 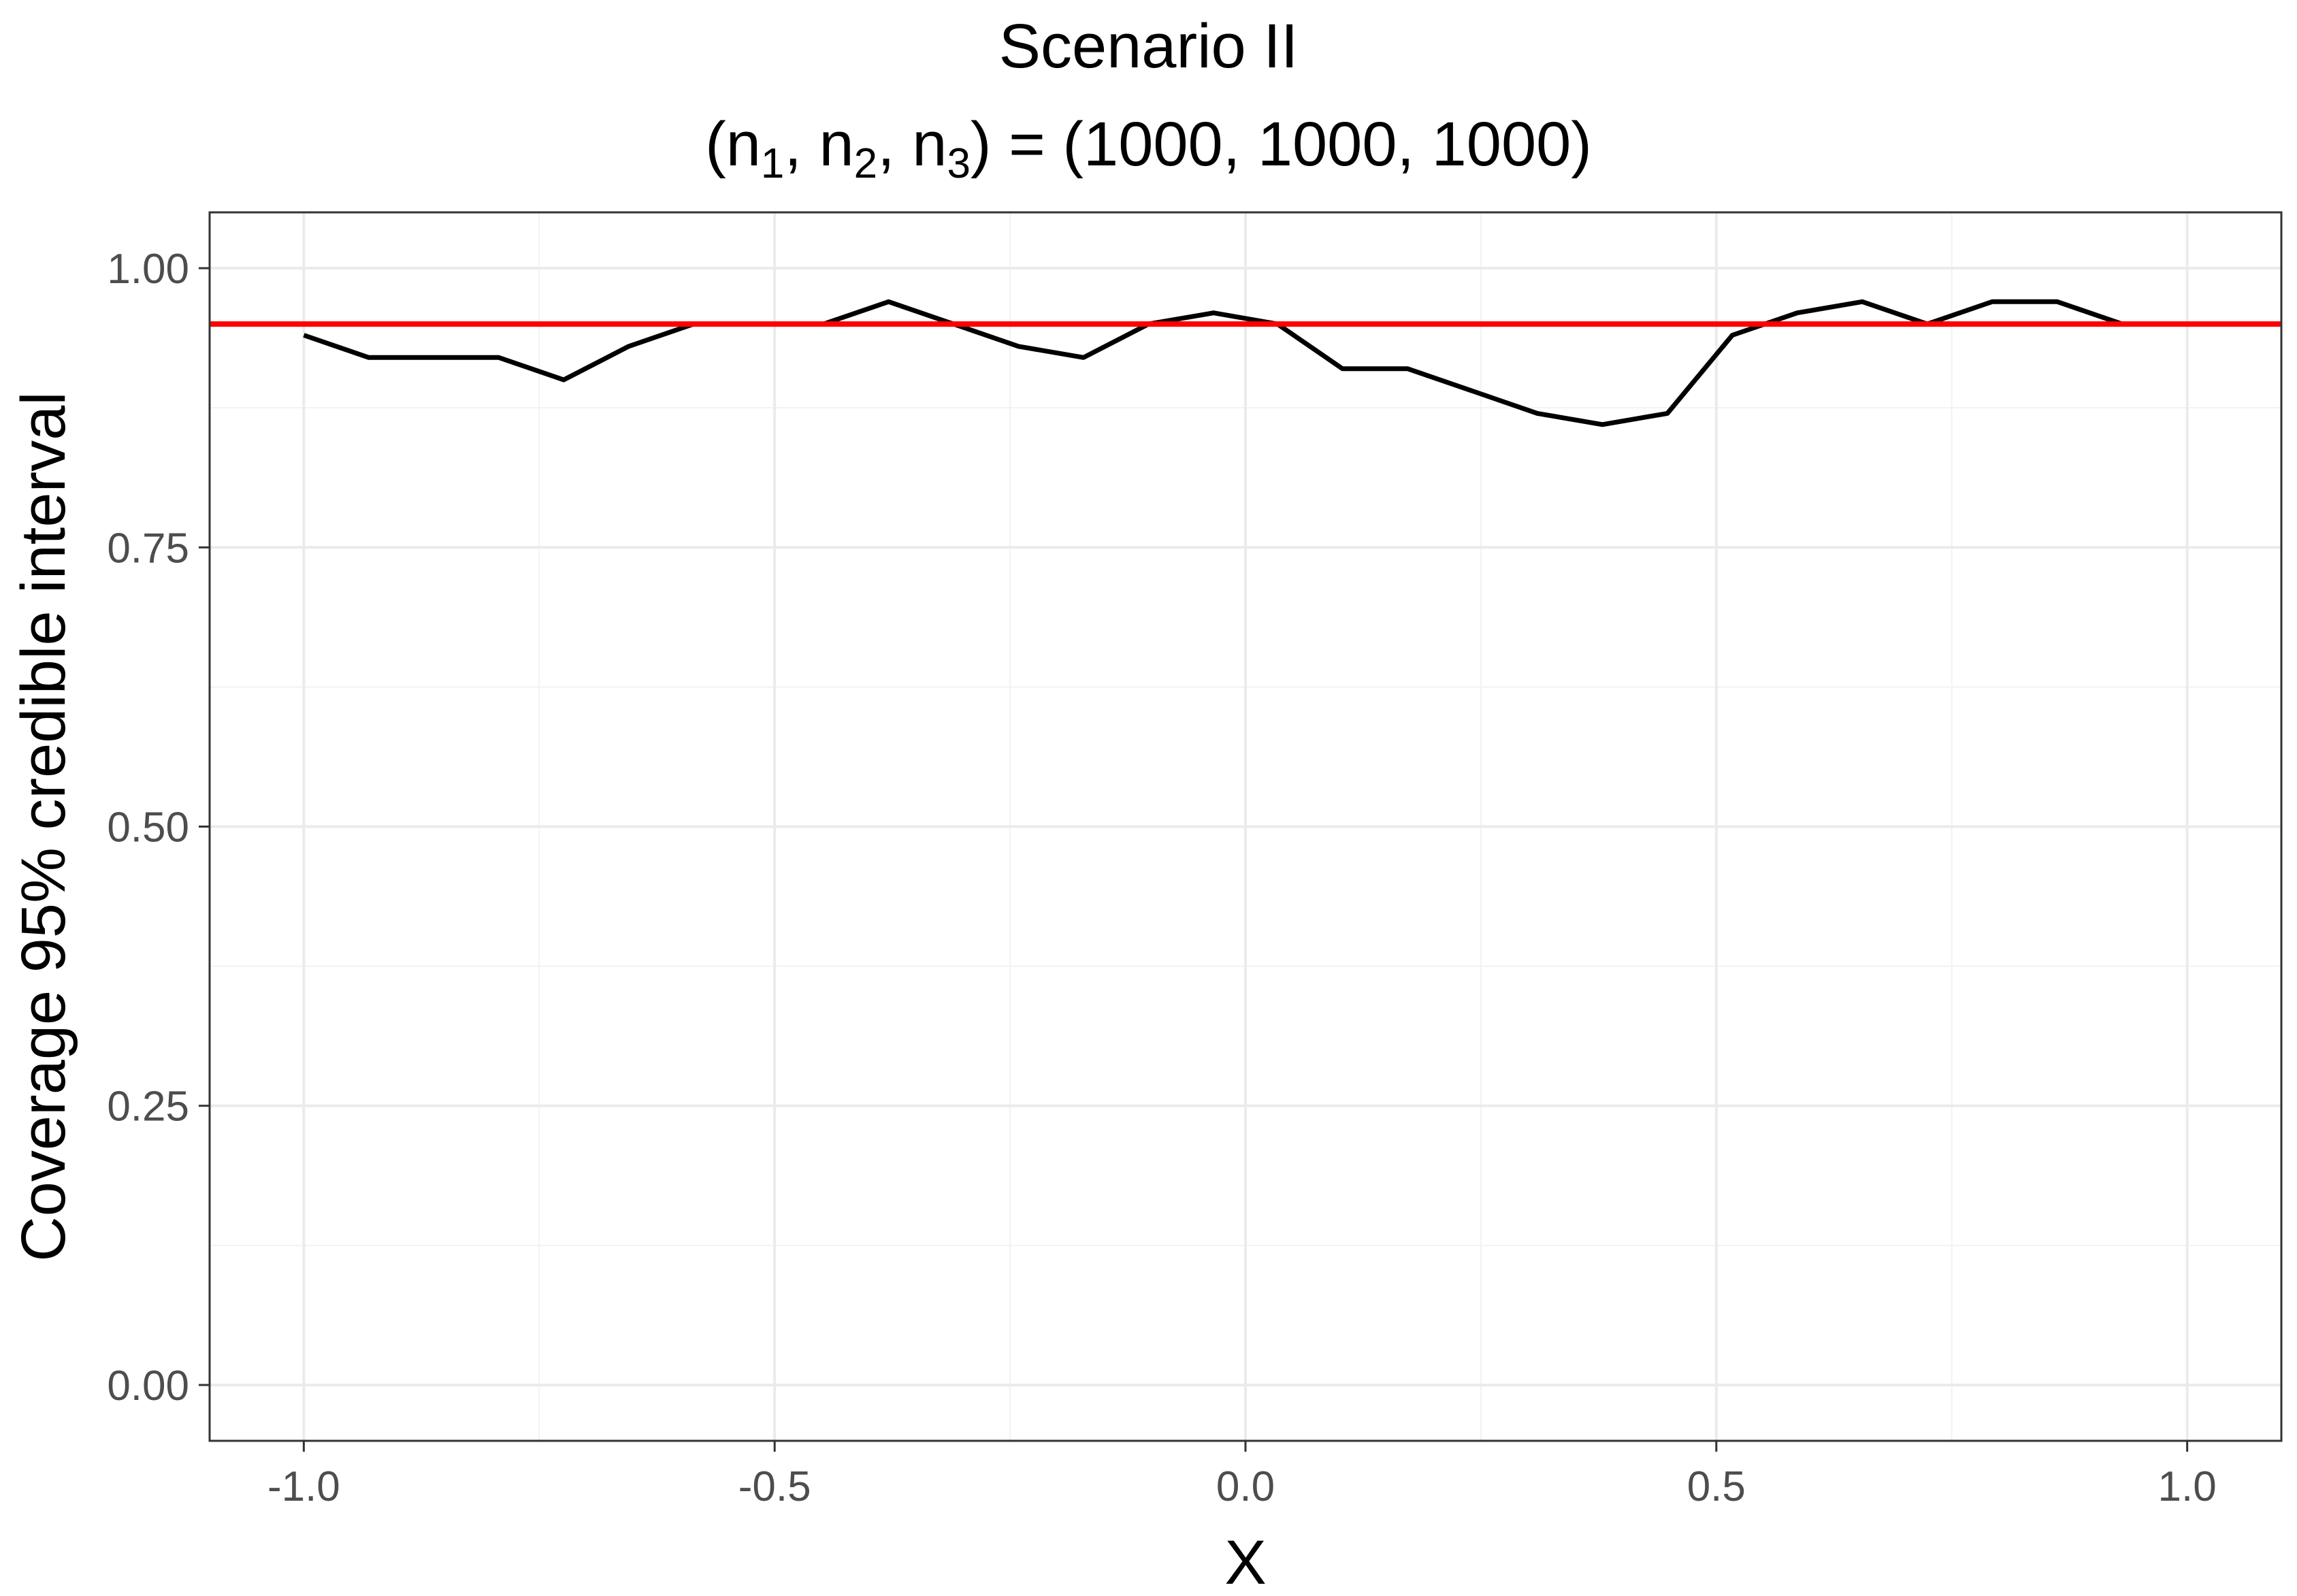 I want to click on y-tick-label: 0.00, so click(x=148, y=1387).